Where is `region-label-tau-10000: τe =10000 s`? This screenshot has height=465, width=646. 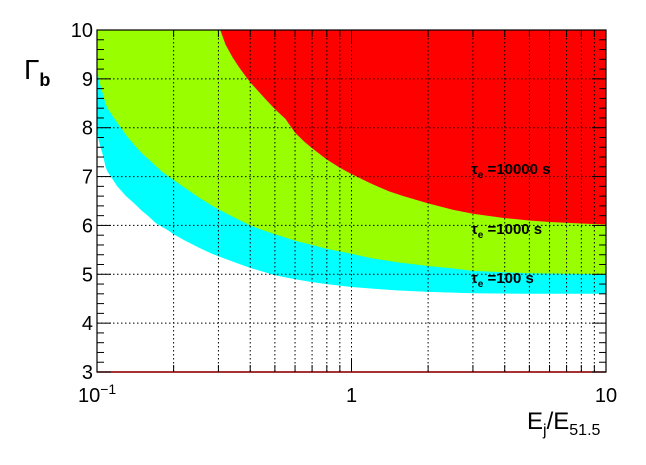
region-label-tau-10000: τe =10000 s is located at coordinates (510, 171).